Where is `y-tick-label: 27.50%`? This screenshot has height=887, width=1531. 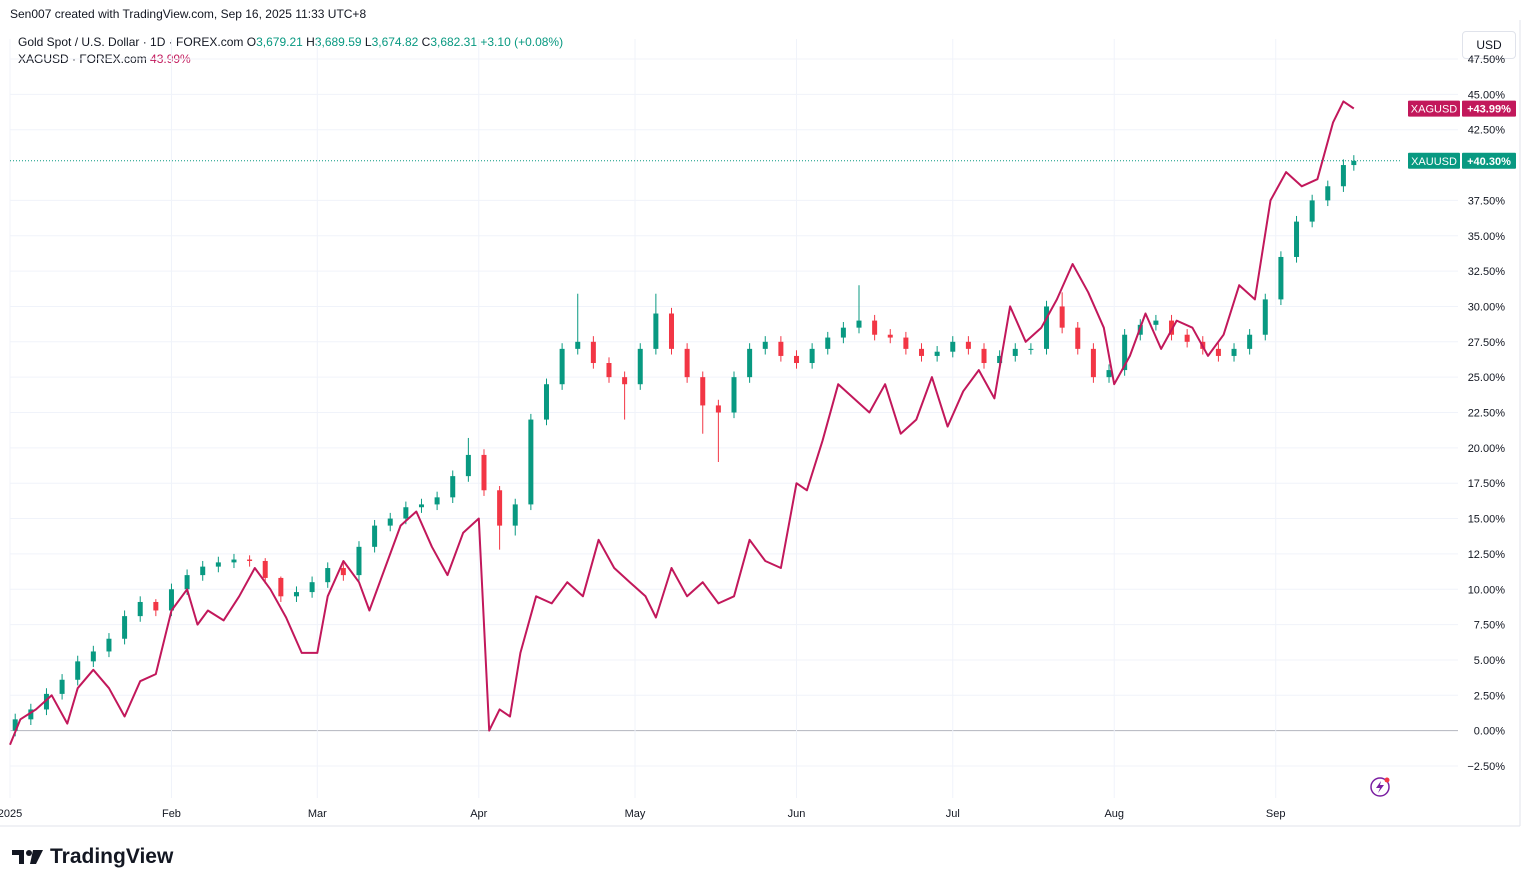 y-tick-label: 27.50% is located at coordinates (1487, 343).